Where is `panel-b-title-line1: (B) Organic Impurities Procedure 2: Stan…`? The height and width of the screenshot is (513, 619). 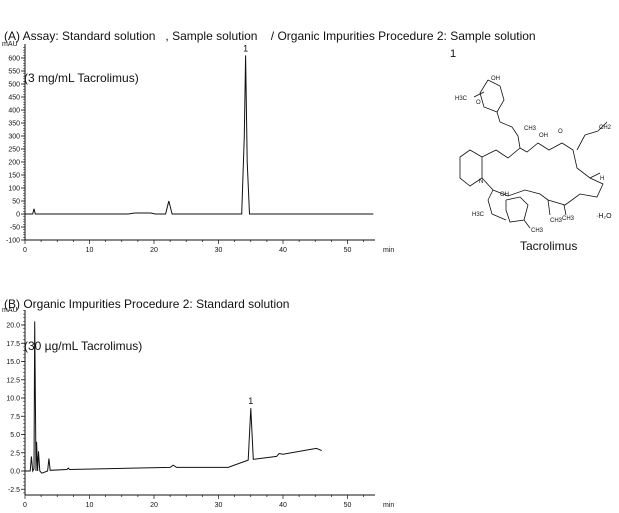
panel-b-title-line1: (B) Organic Impurities Procedure 2: Stan… is located at coordinates (147, 304).